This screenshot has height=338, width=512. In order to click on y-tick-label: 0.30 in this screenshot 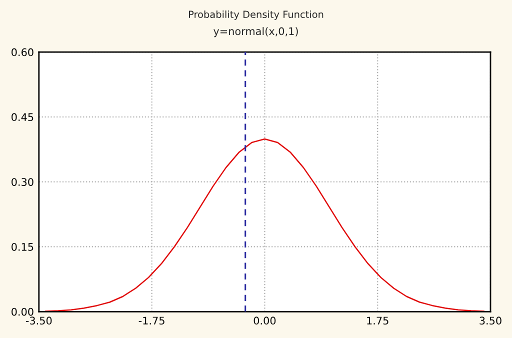, I will do `click(23, 182)`.